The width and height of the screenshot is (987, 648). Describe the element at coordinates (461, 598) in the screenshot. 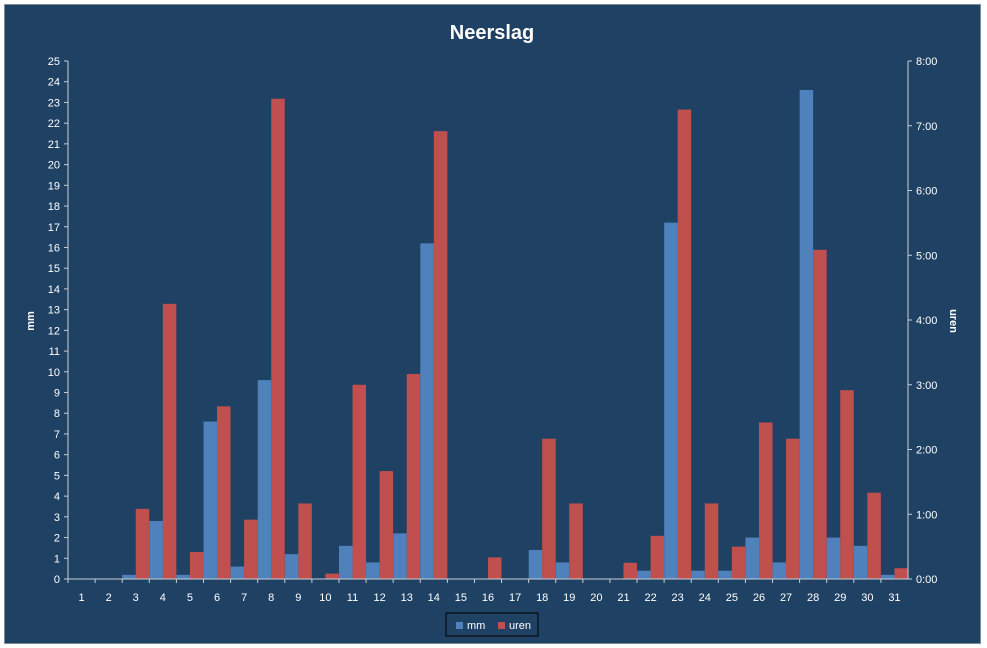

I see `x-tick-label: 15` at that location.